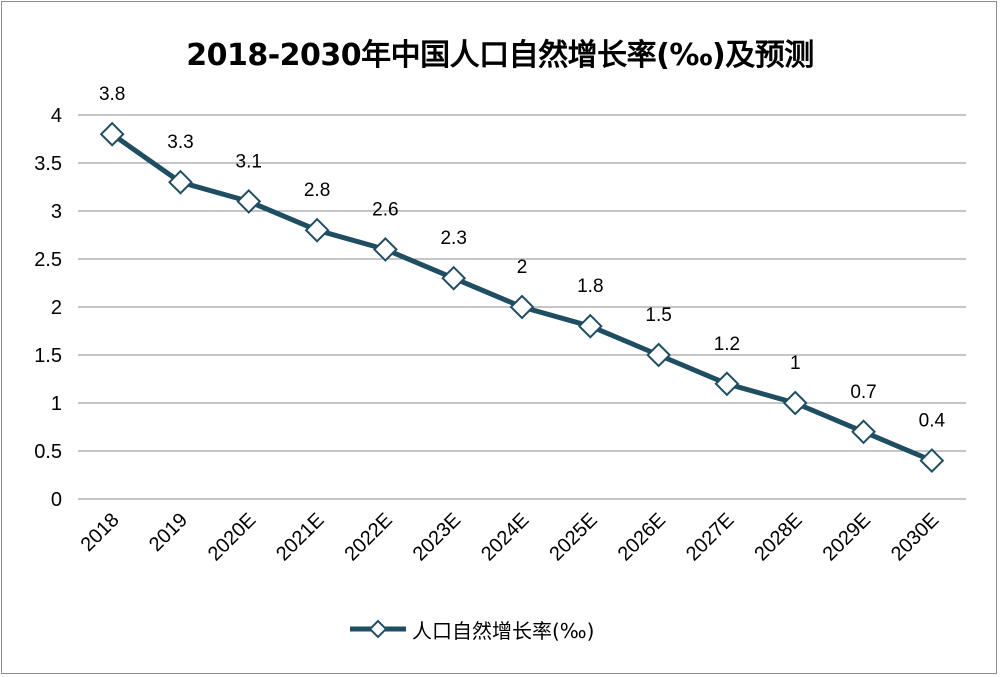 The image size is (1000, 677). What do you see at coordinates (847, 537) in the screenshot?
I see `x-tick-label: 2029E` at bounding box center [847, 537].